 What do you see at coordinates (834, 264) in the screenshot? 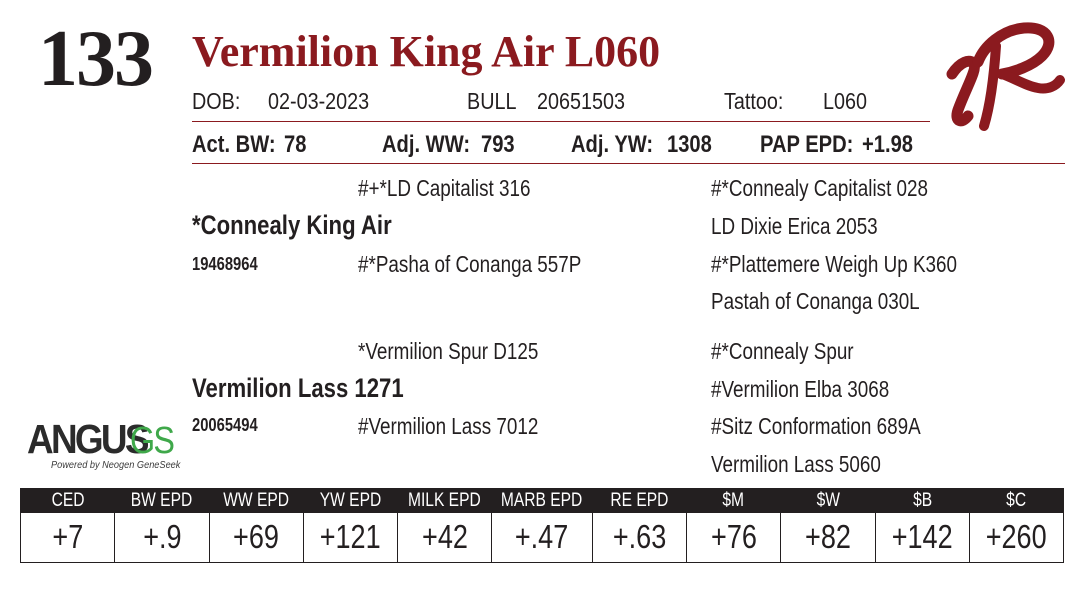
I see `sire-dam-sire: #*Plattemere Weigh Up K360` at bounding box center [834, 264].